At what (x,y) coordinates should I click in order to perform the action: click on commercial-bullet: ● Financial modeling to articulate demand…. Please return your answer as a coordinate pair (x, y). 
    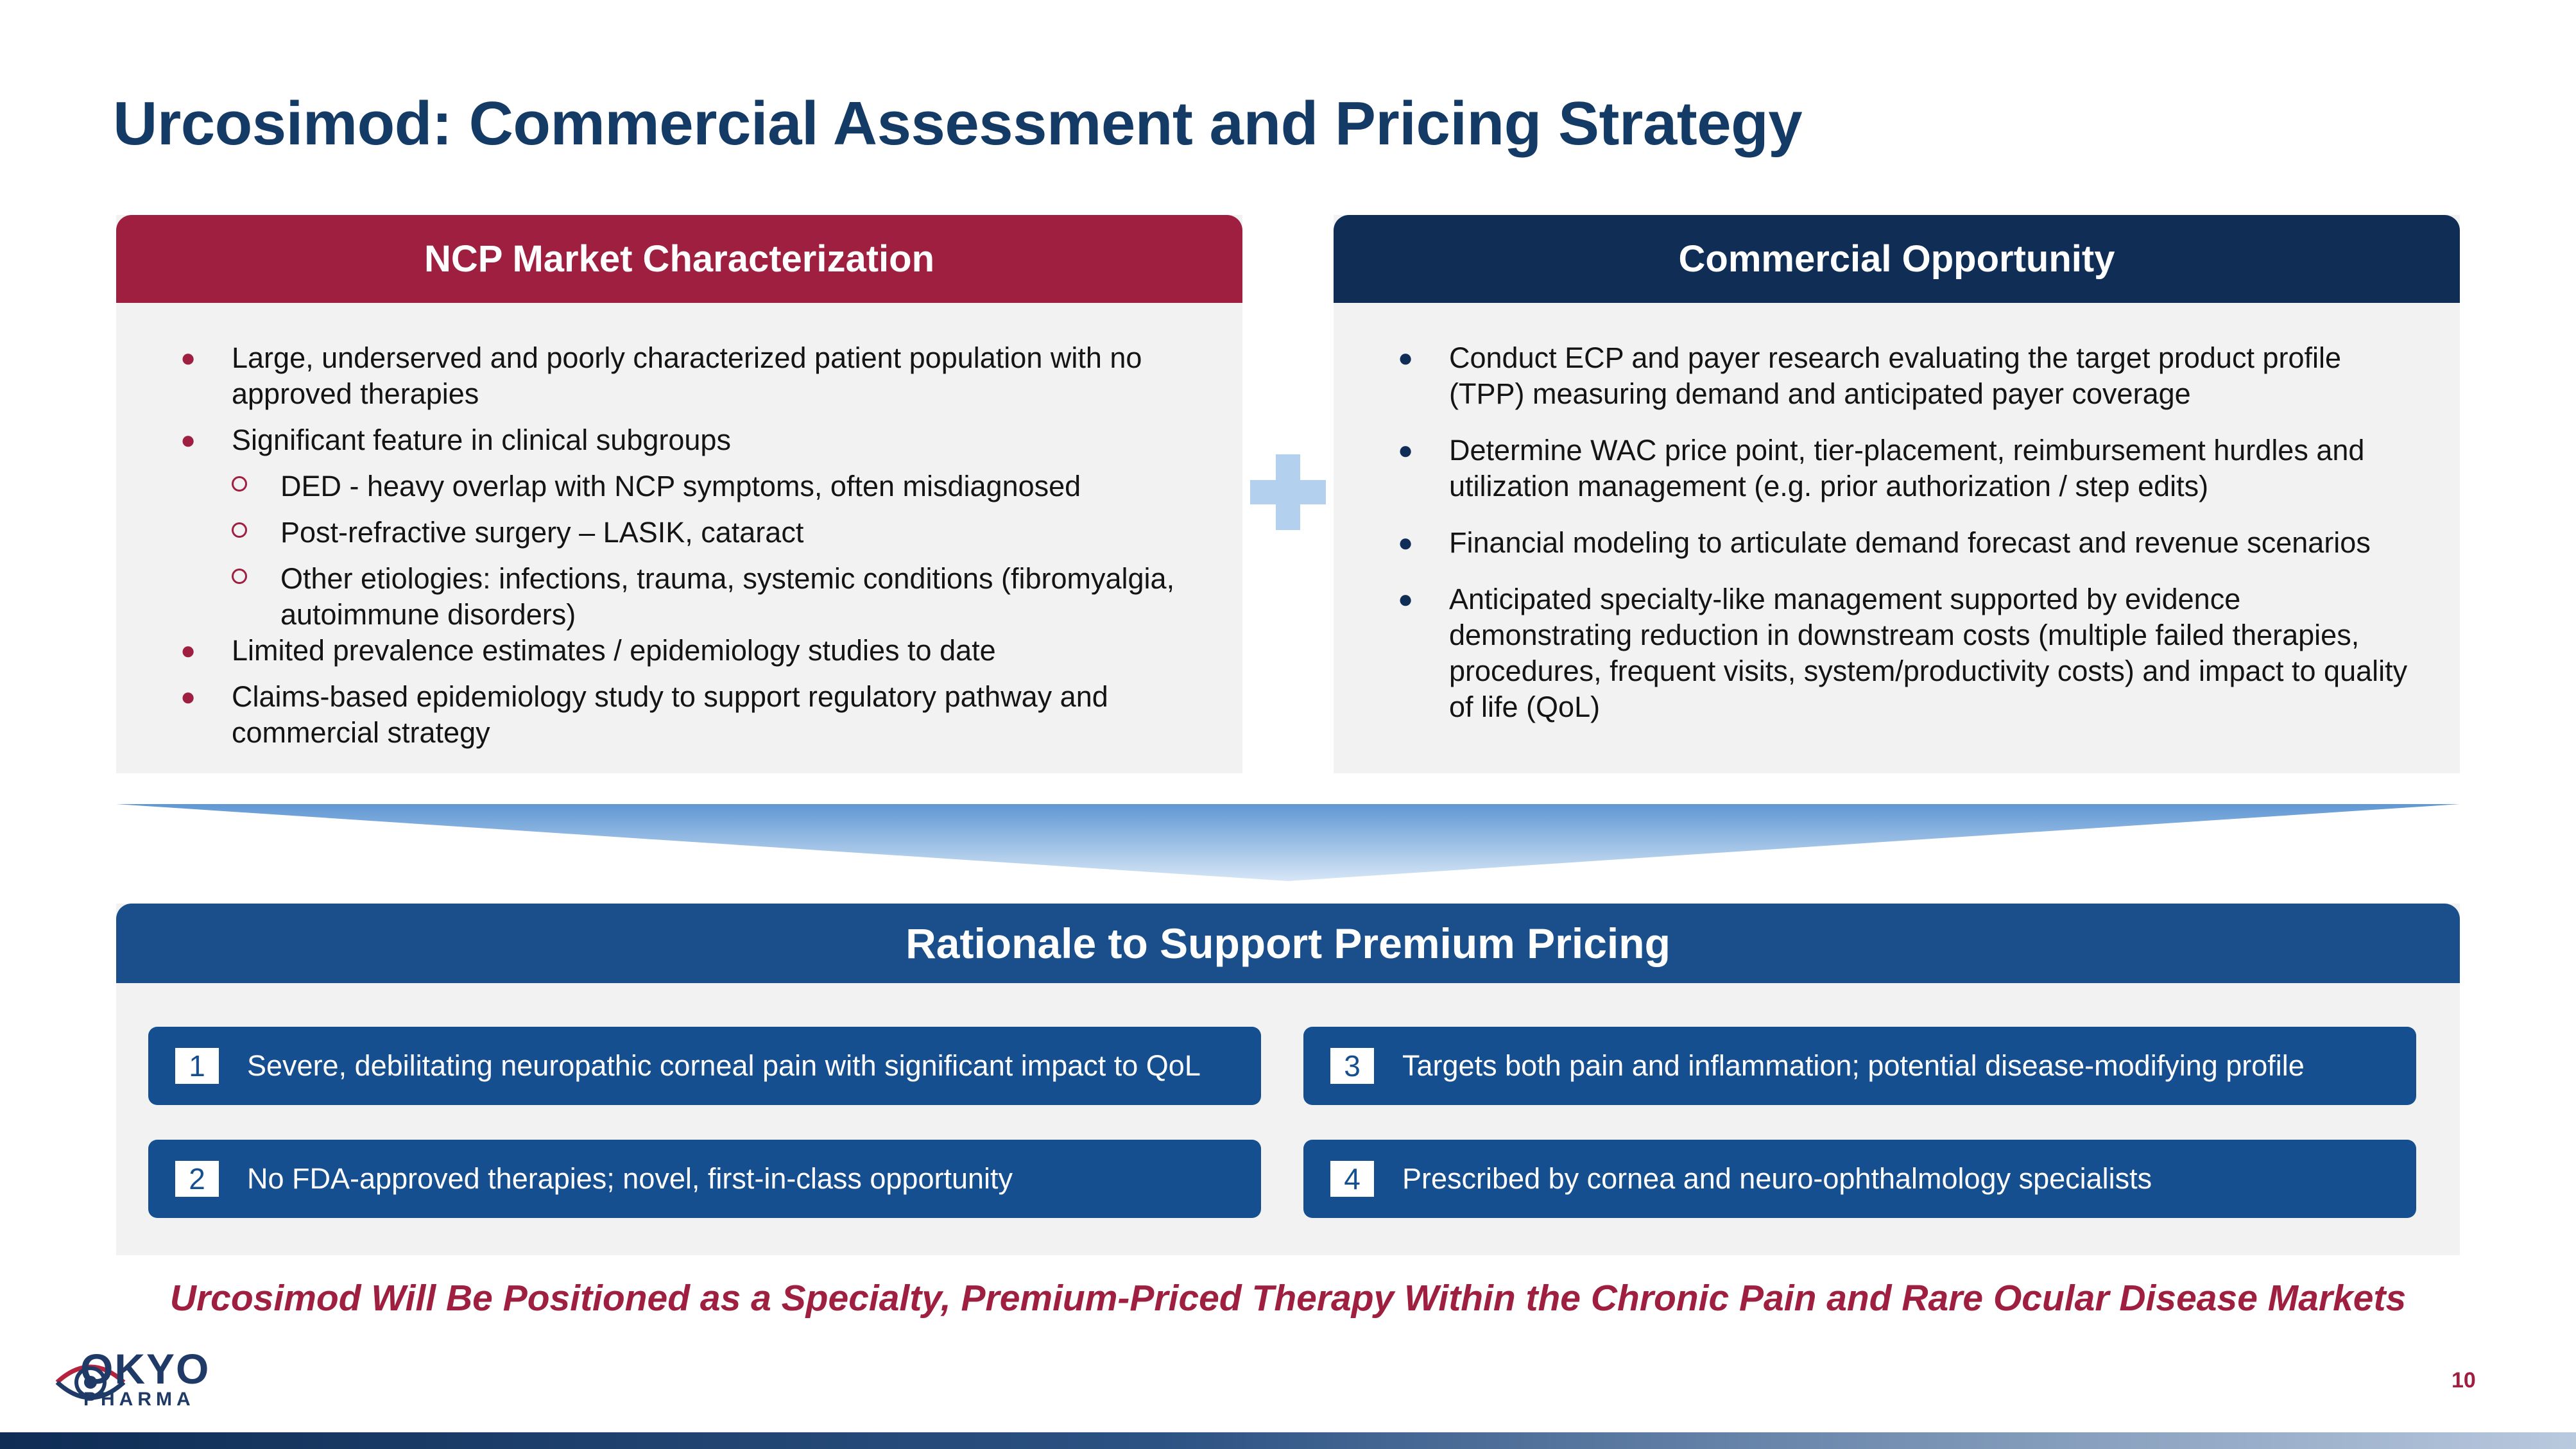
    Looking at the image, I should click on (1896, 543).